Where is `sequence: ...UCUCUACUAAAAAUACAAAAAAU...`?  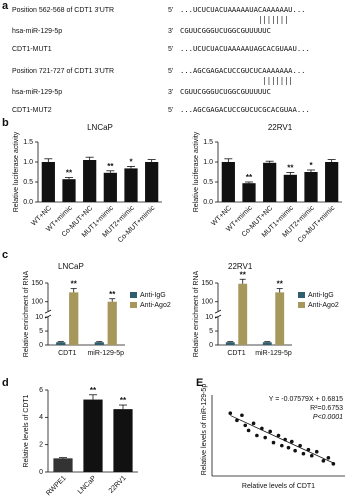 sequence: ...UCUCUACUAAAAAUACAAAAAAU... is located at coordinates (243, 9).